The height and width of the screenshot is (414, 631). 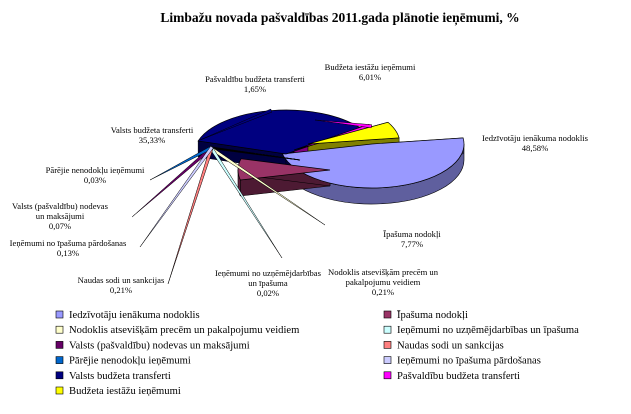 What do you see at coordinates (387, 345) in the screenshot?
I see `legend-swatch-naudas-sodi-un-sankcijas` at bounding box center [387, 345].